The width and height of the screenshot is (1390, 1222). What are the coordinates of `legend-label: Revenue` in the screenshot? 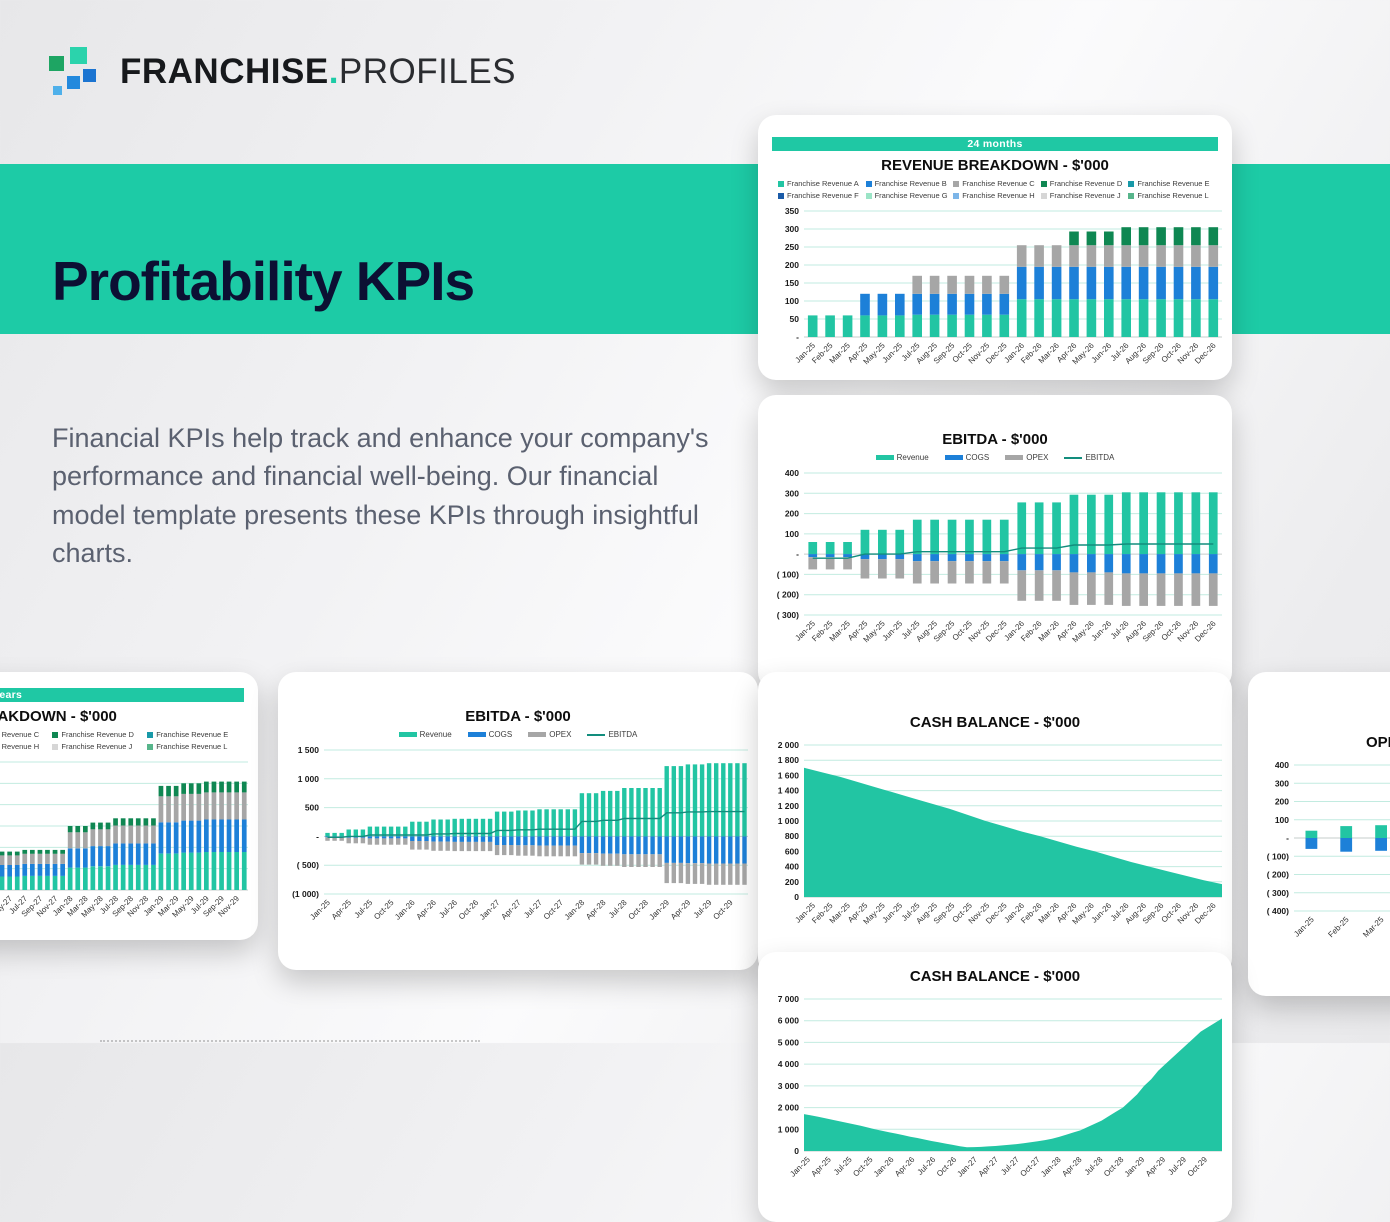 It's located at (912, 457).